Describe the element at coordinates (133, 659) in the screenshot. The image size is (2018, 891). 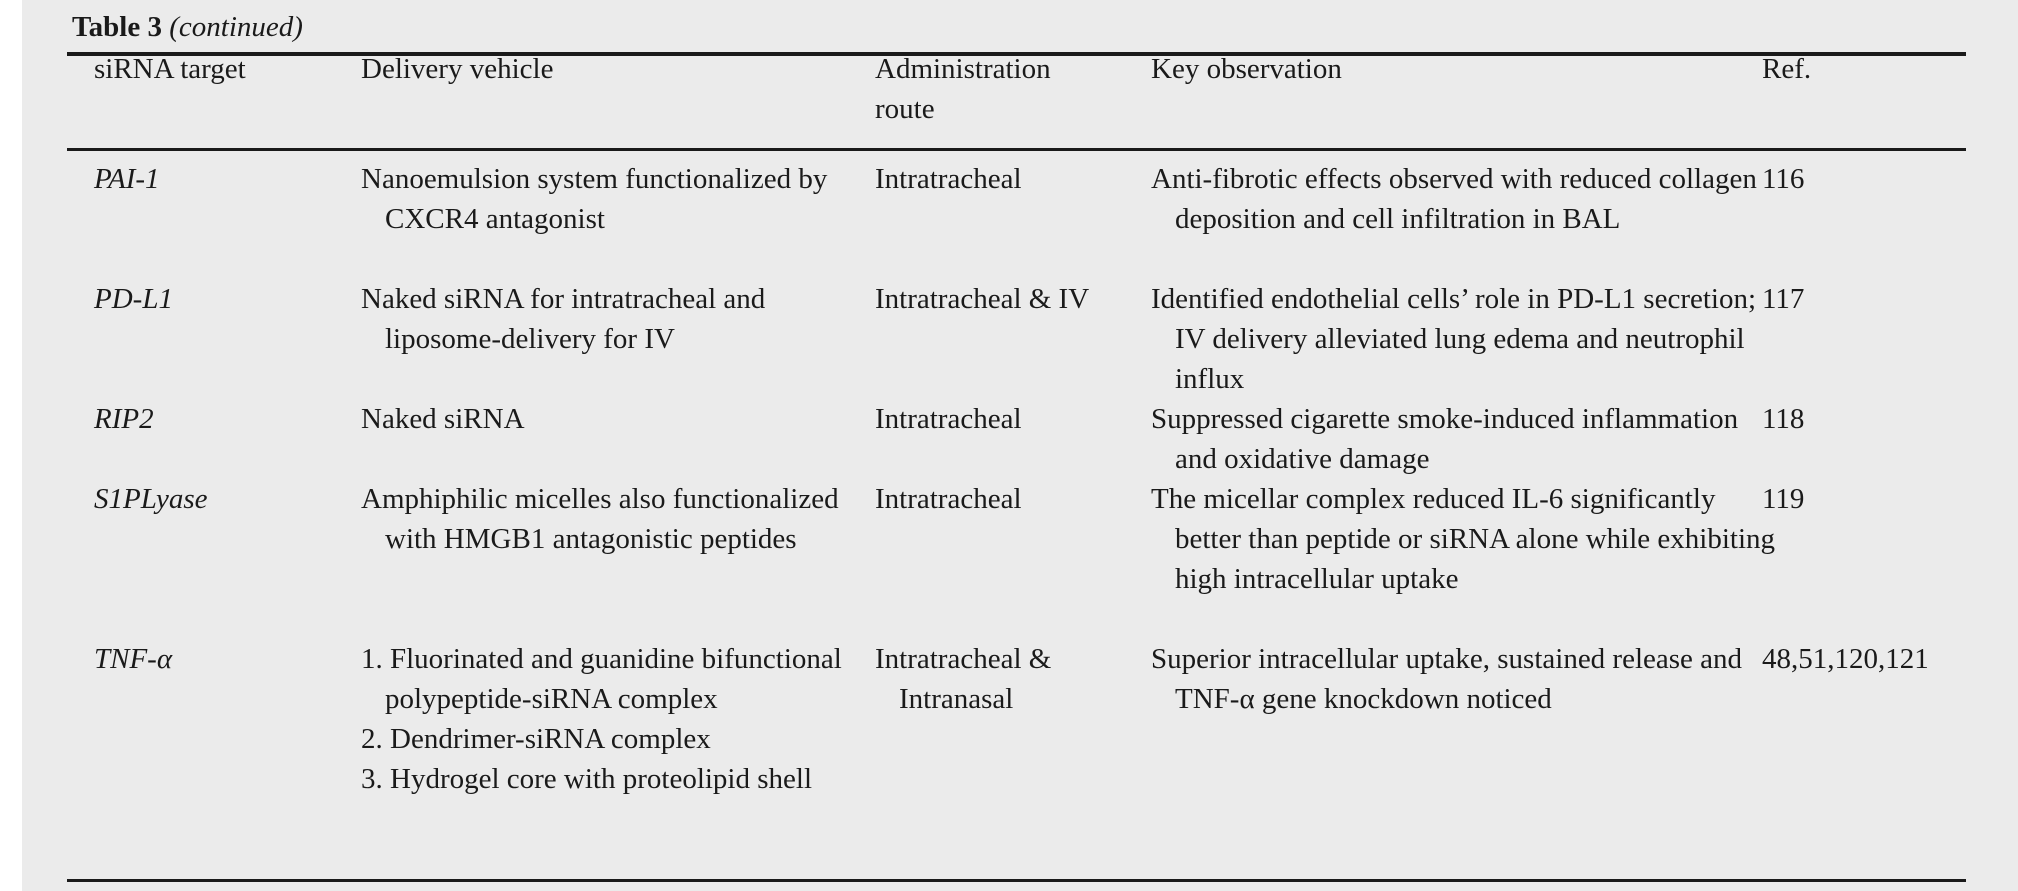
I see `row-5-target: TNF-α` at that location.